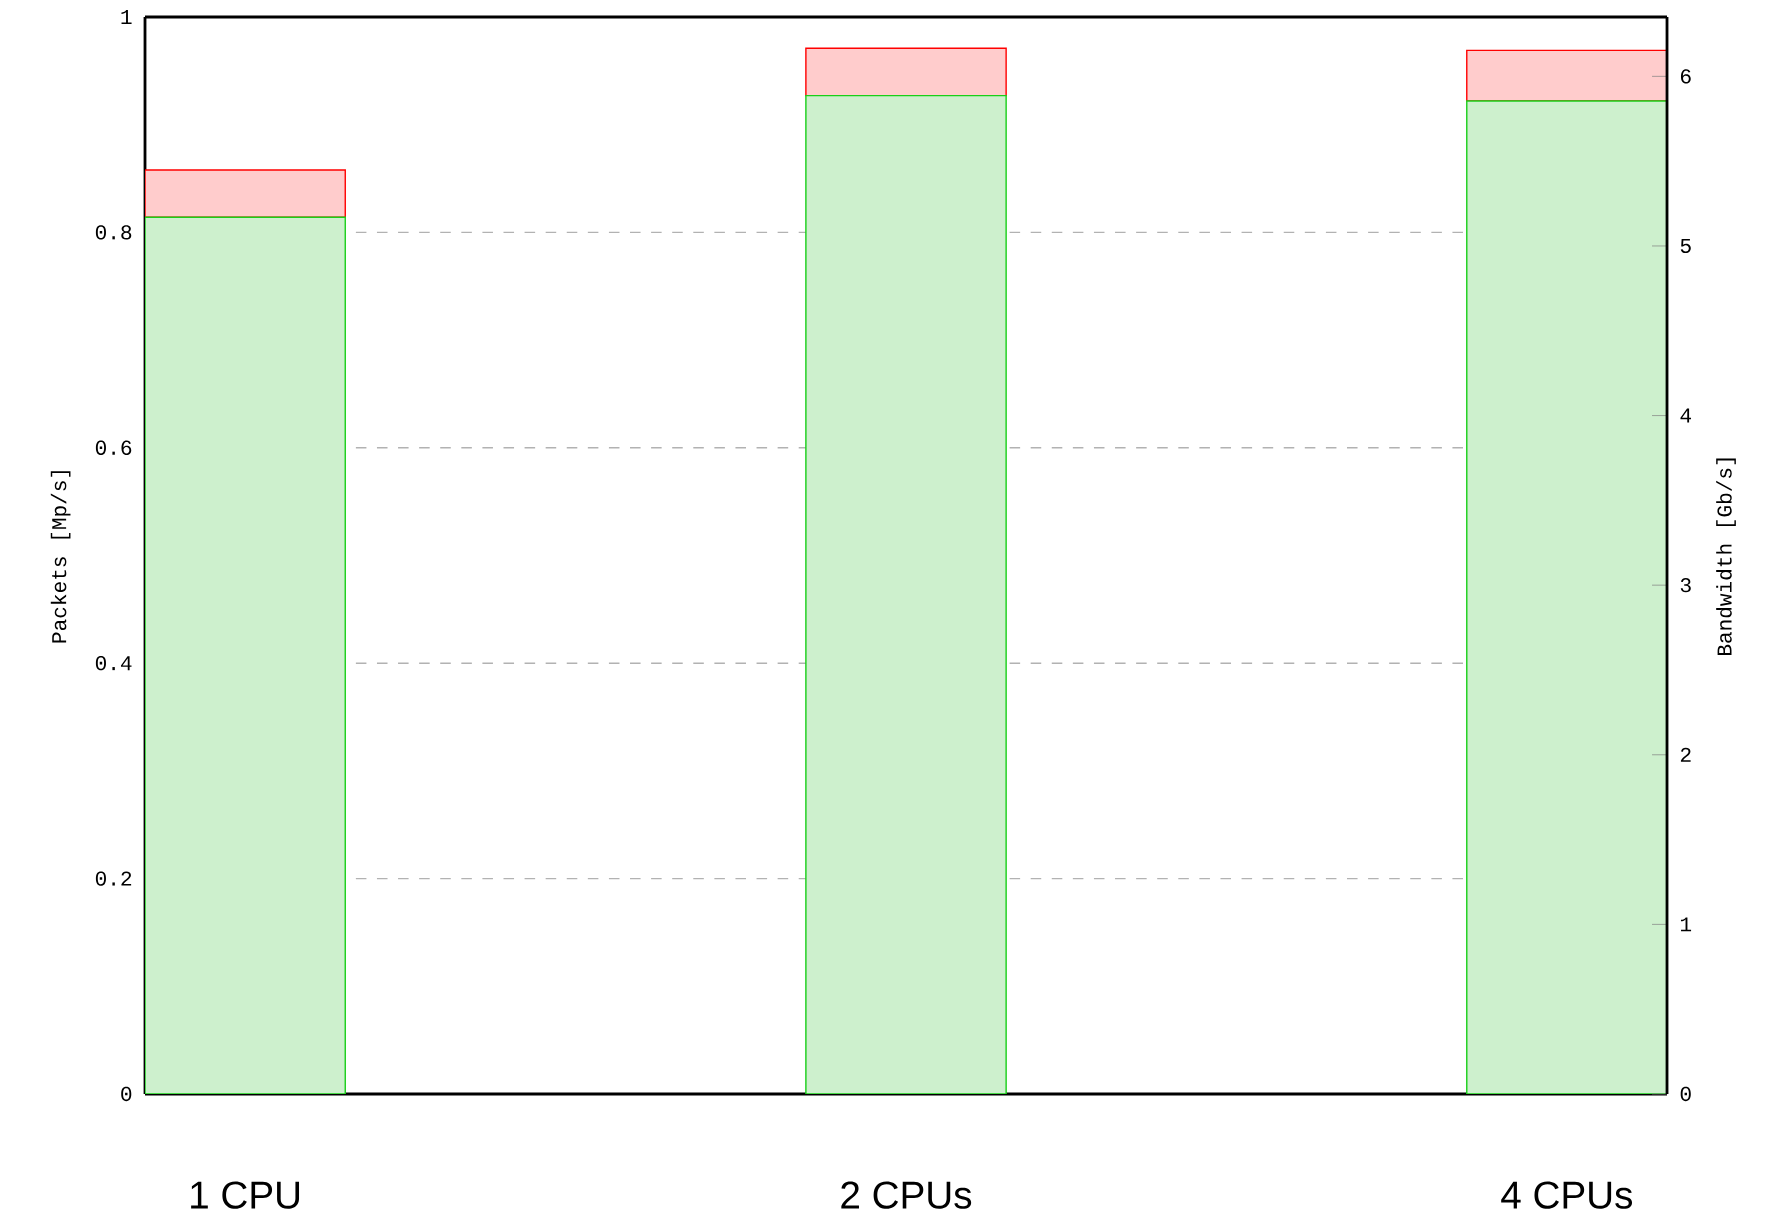  What do you see at coordinates (113, 447) in the screenshot?
I see `y-tick-label: 0.6` at bounding box center [113, 447].